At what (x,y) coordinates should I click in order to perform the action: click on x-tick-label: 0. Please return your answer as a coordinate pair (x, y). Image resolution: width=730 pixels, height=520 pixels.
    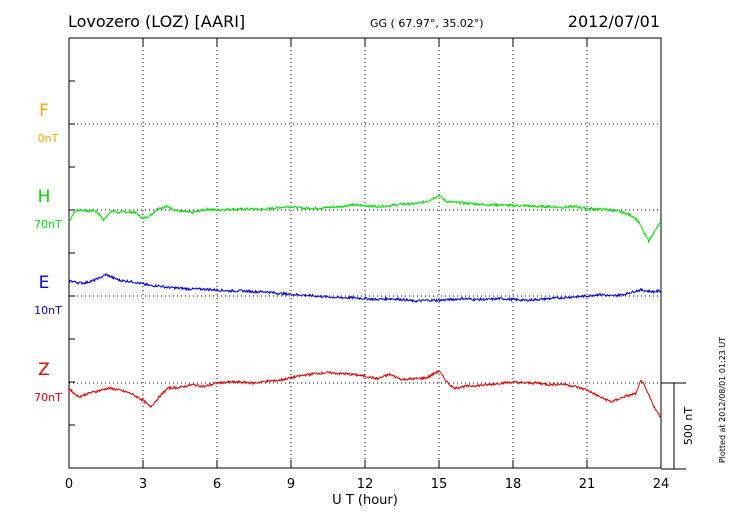
    Looking at the image, I should click on (69, 484).